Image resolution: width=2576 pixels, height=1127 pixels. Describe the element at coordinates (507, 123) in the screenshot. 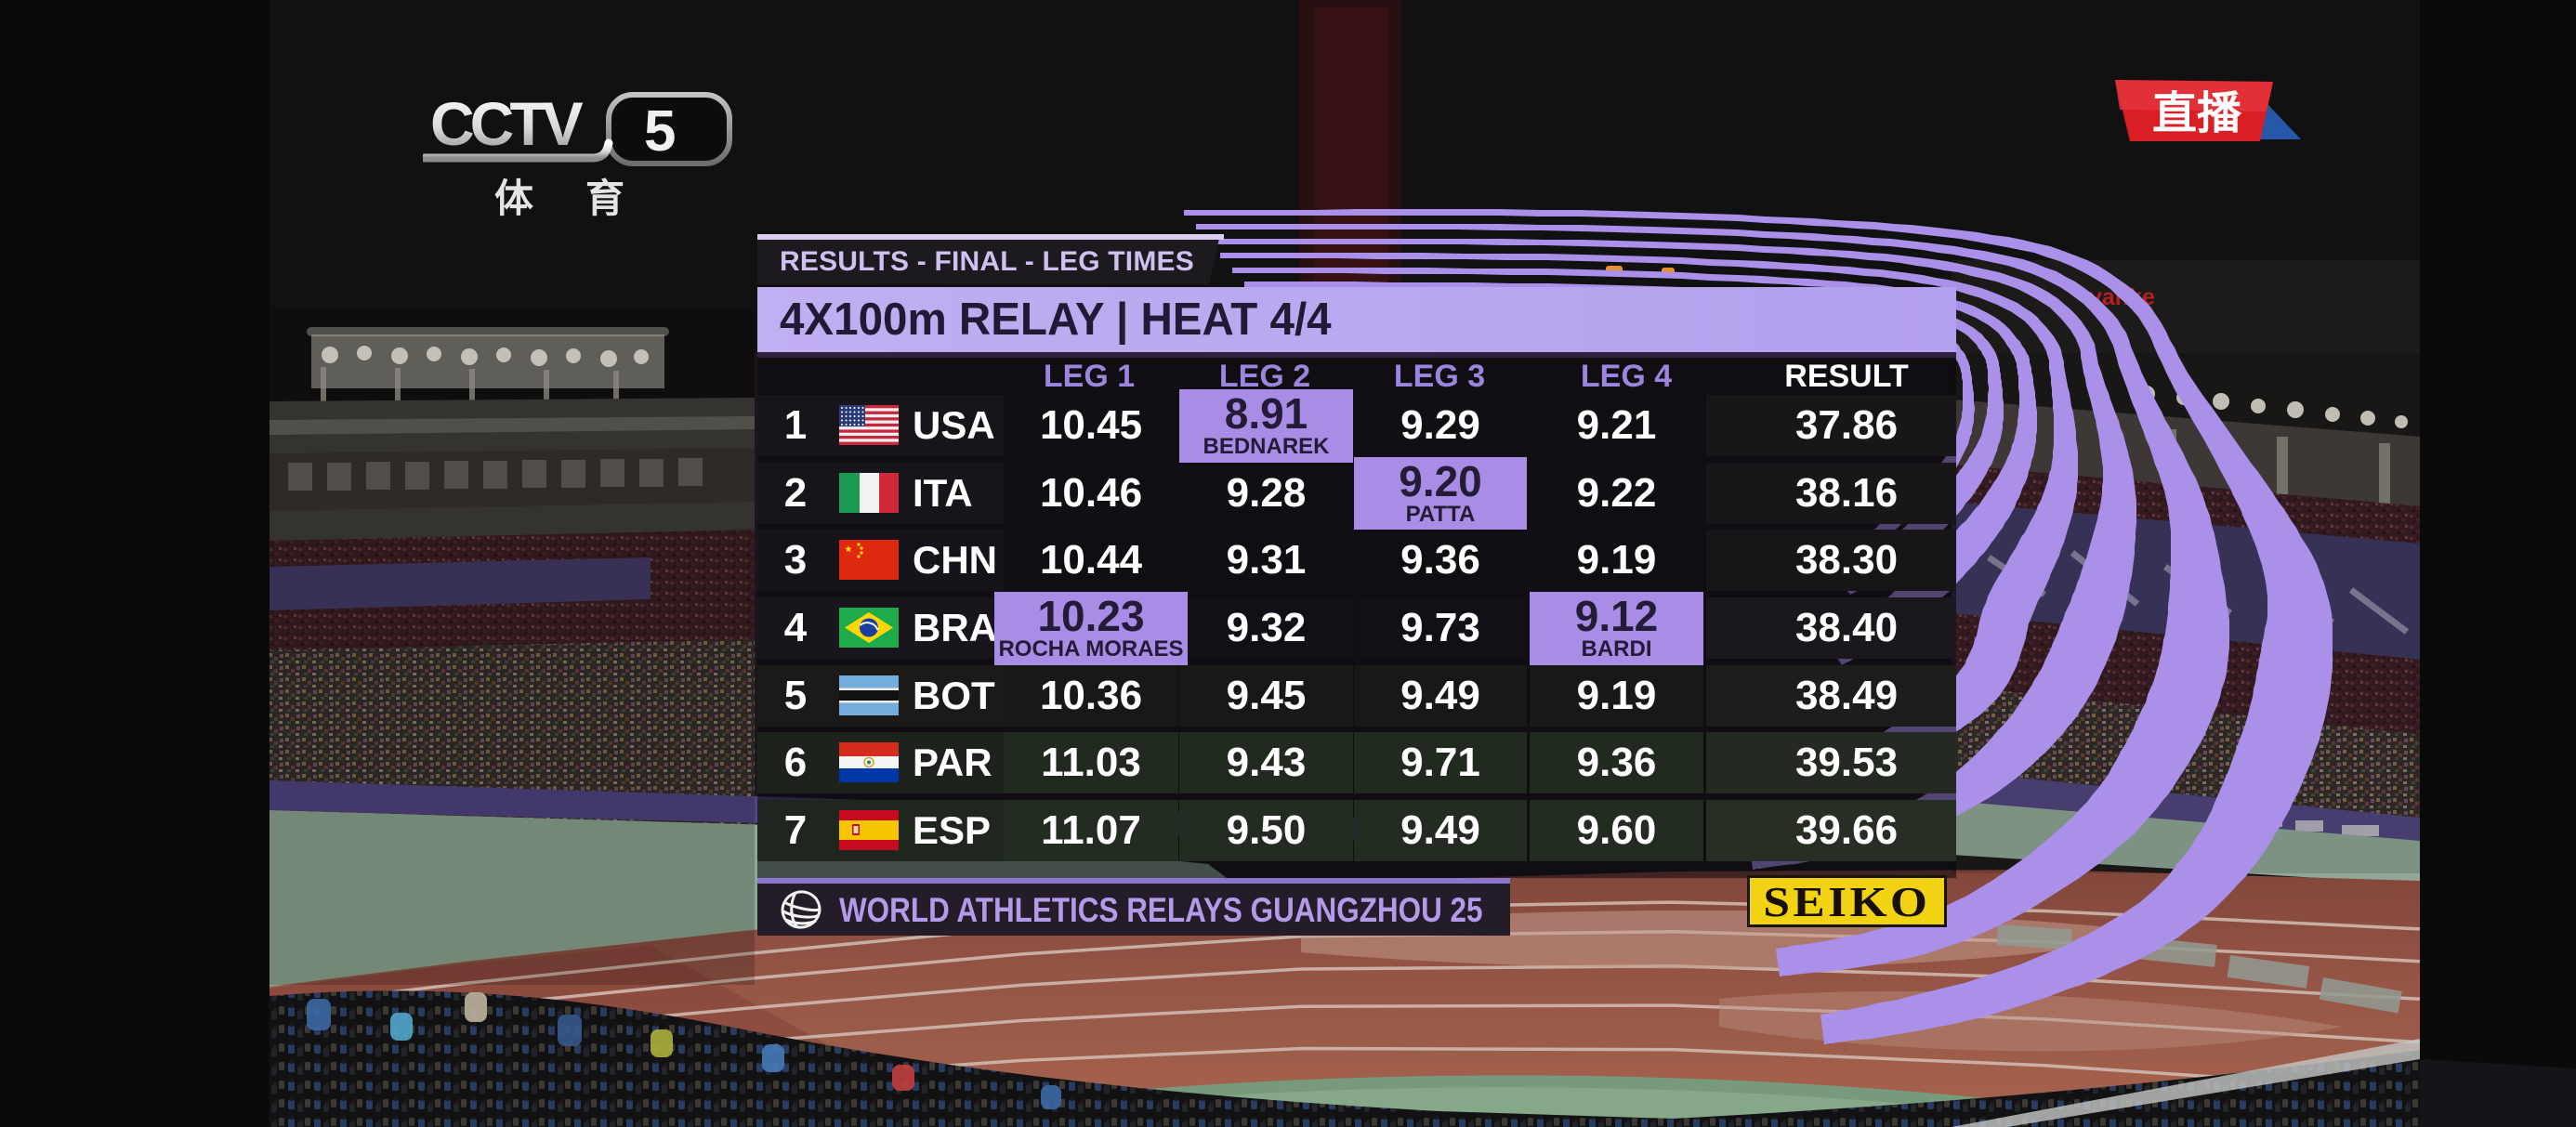

I see `svg-text: CCTV` at that location.